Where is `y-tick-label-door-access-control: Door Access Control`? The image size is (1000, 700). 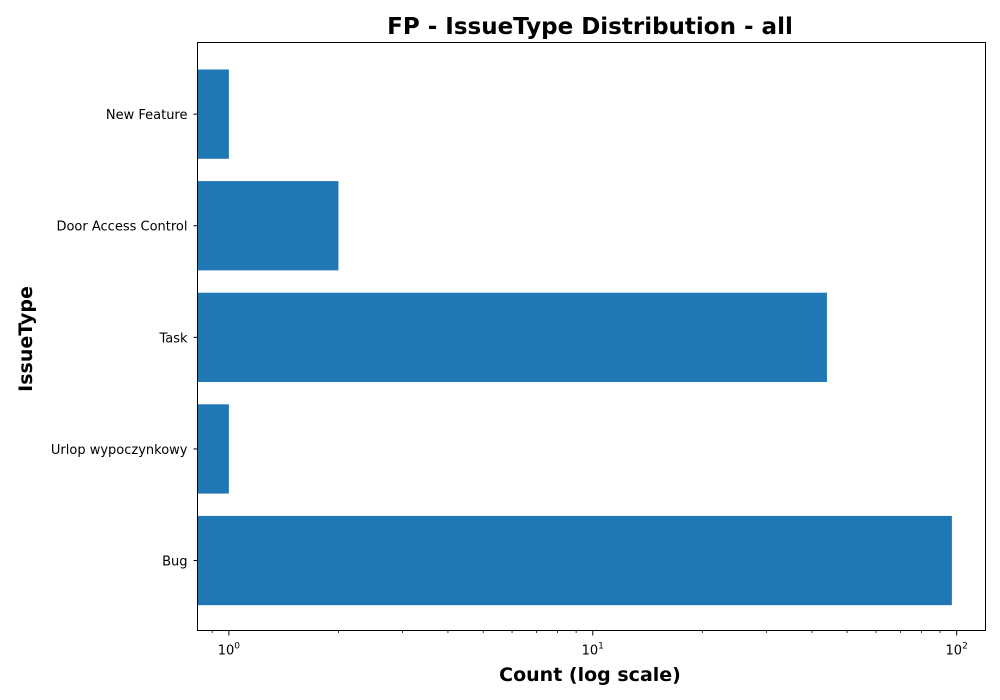
y-tick-label-door-access-control: Door Access Control is located at coordinates (121, 227).